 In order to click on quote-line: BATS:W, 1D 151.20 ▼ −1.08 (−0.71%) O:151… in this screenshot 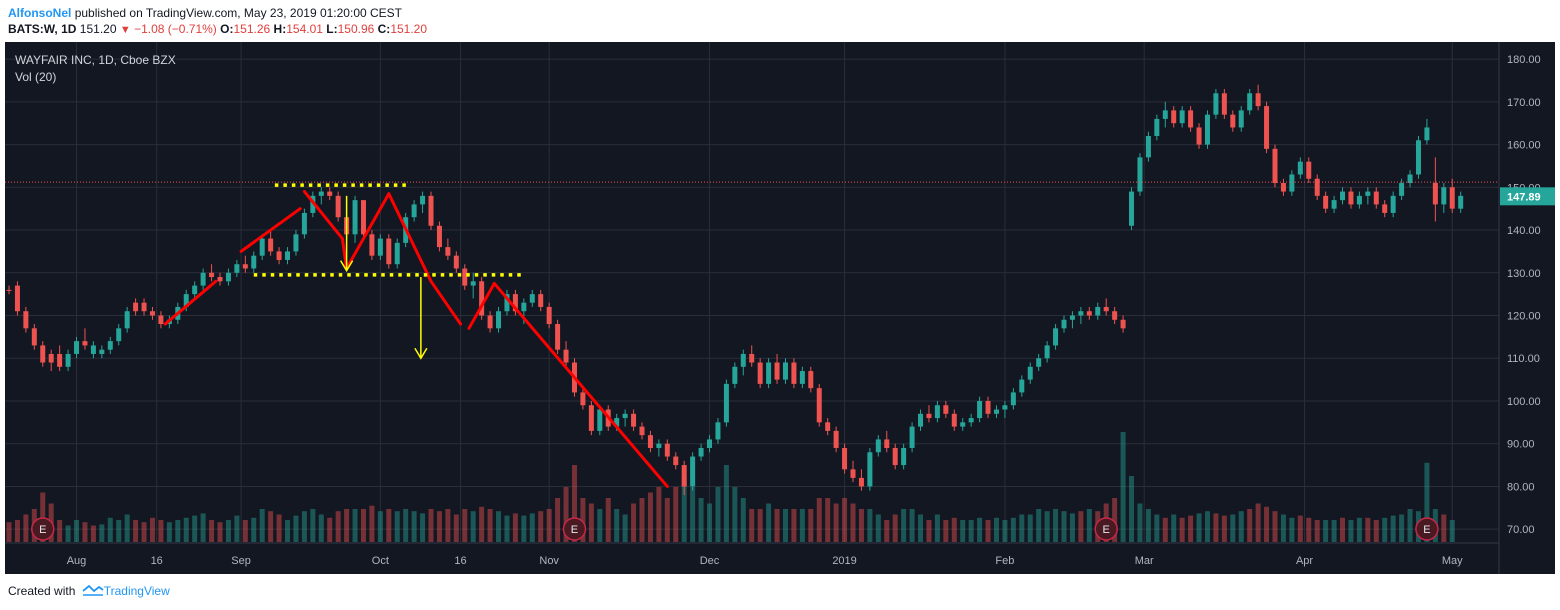, I will do `click(217, 29)`.